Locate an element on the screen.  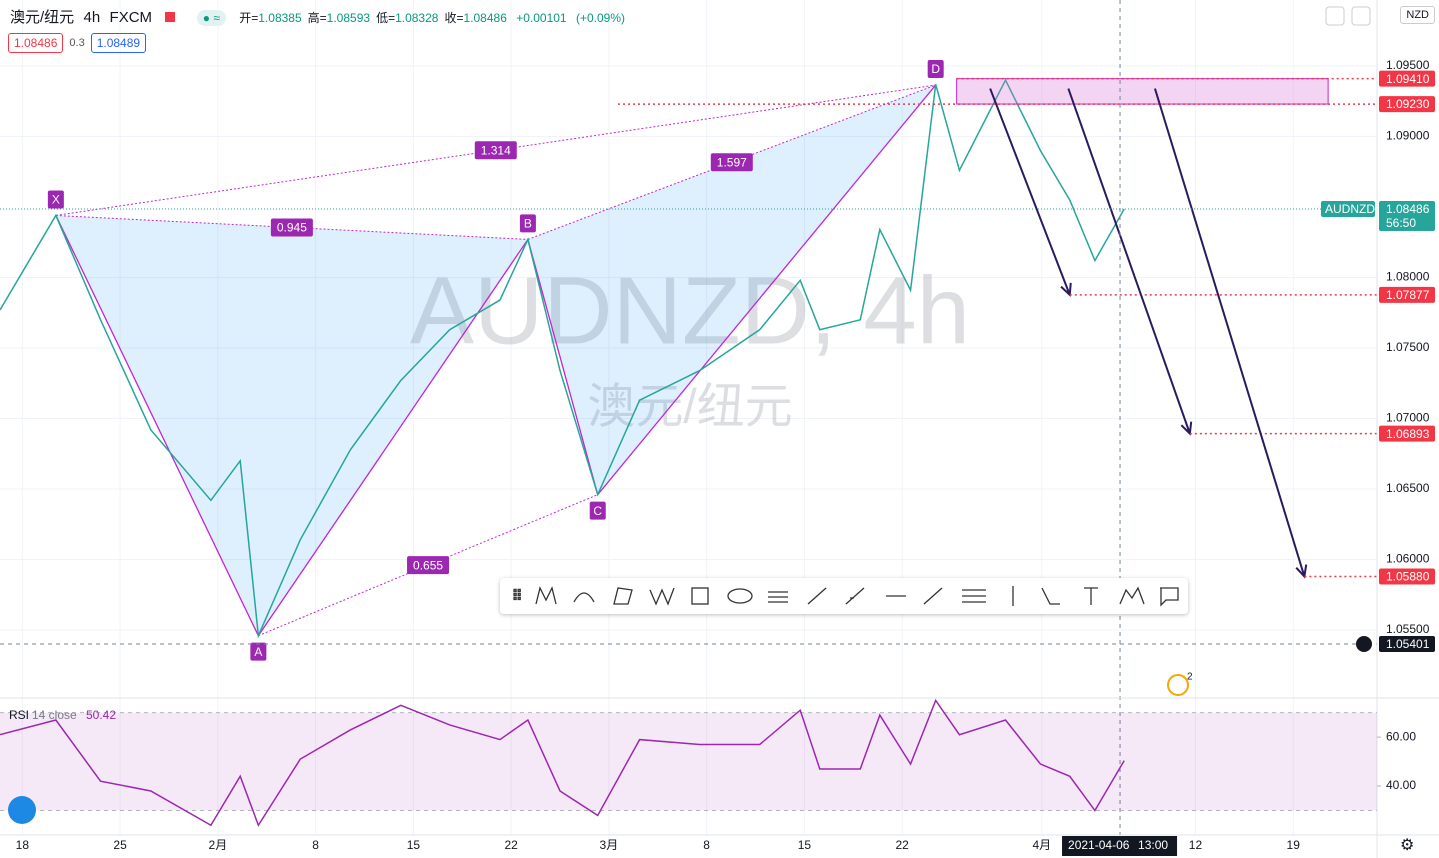
tool-trend is located at coordinates (817, 596).